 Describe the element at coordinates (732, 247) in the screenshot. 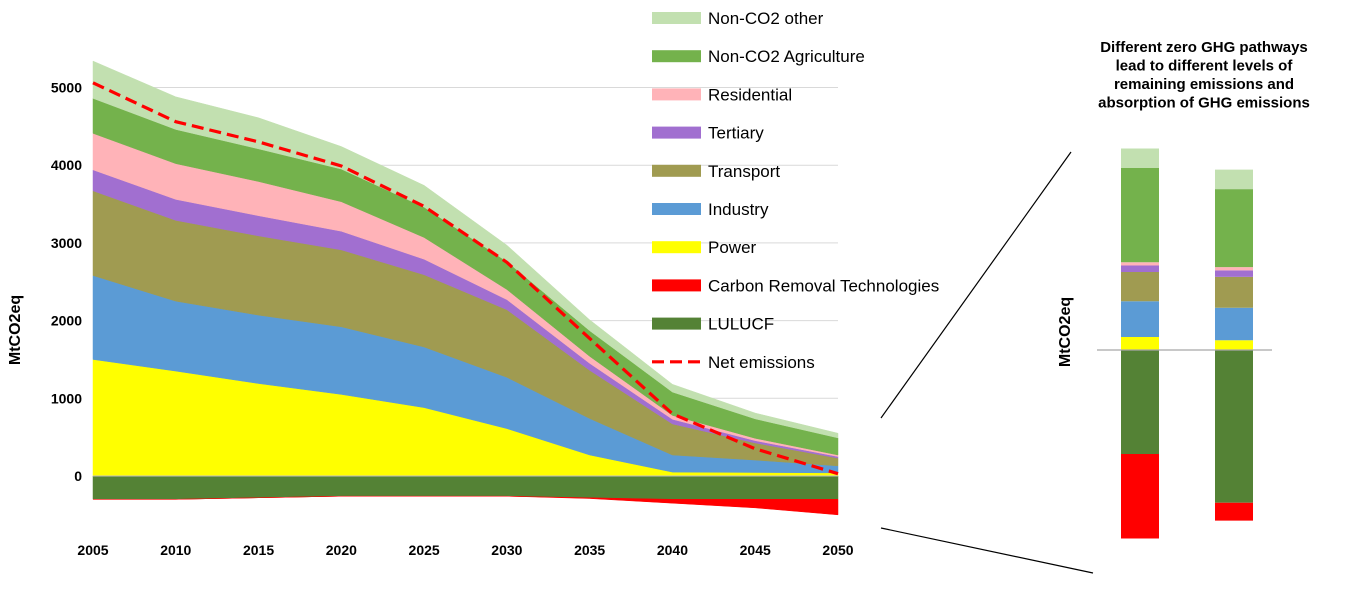

I see `legend-label: Power` at that location.